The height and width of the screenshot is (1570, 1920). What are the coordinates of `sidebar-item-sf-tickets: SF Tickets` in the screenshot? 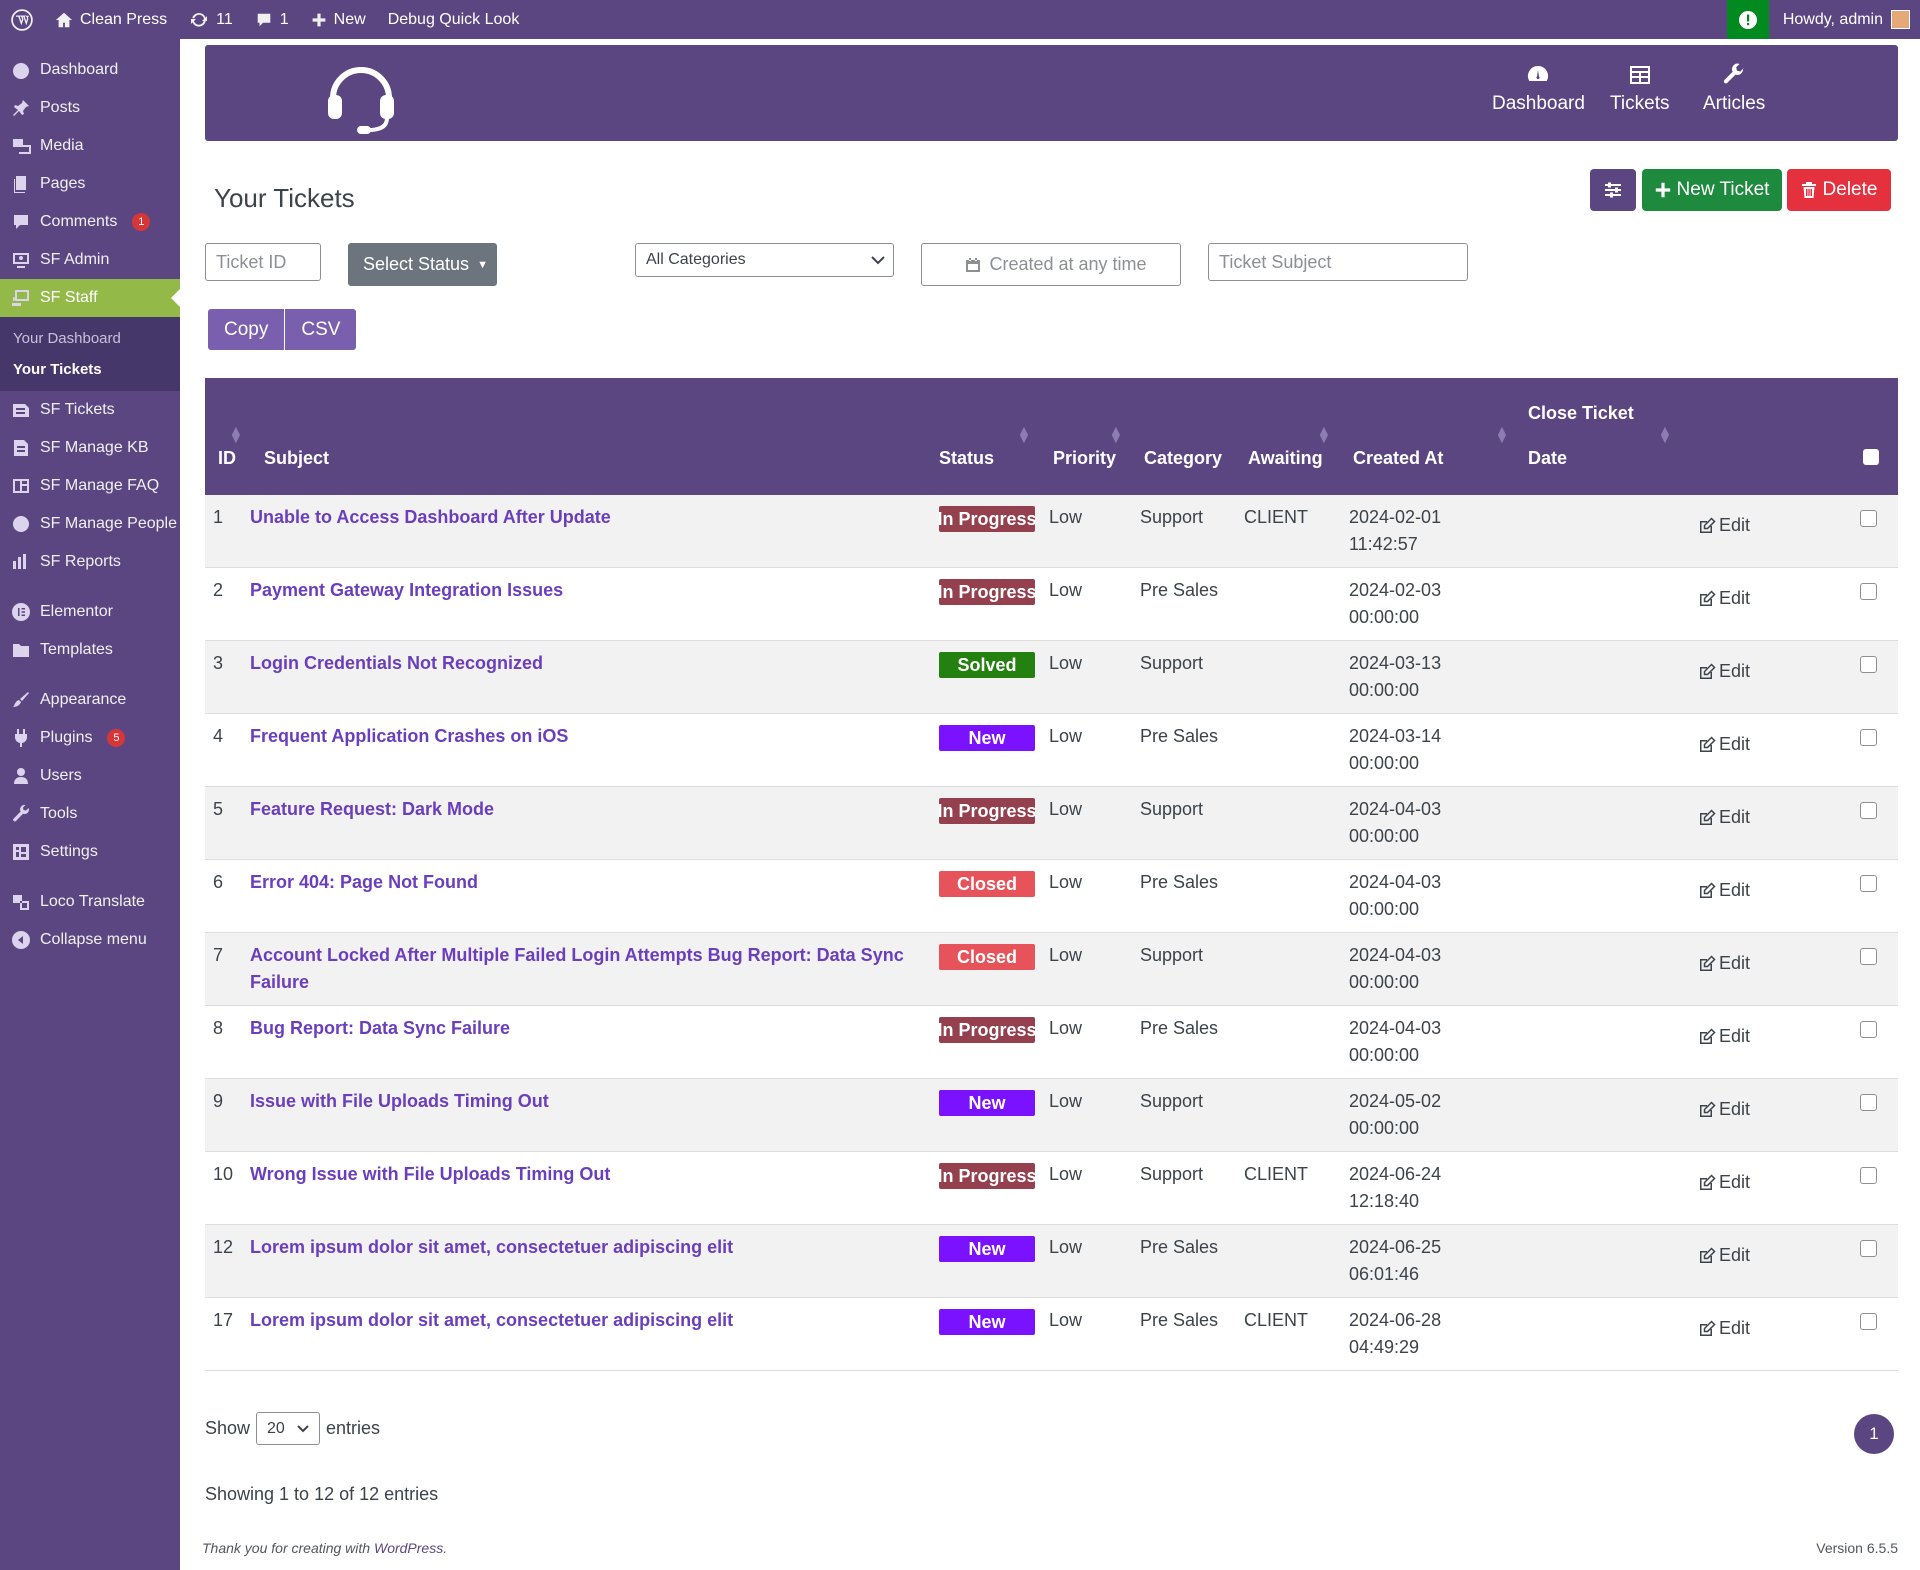 It's located at (90, 410).